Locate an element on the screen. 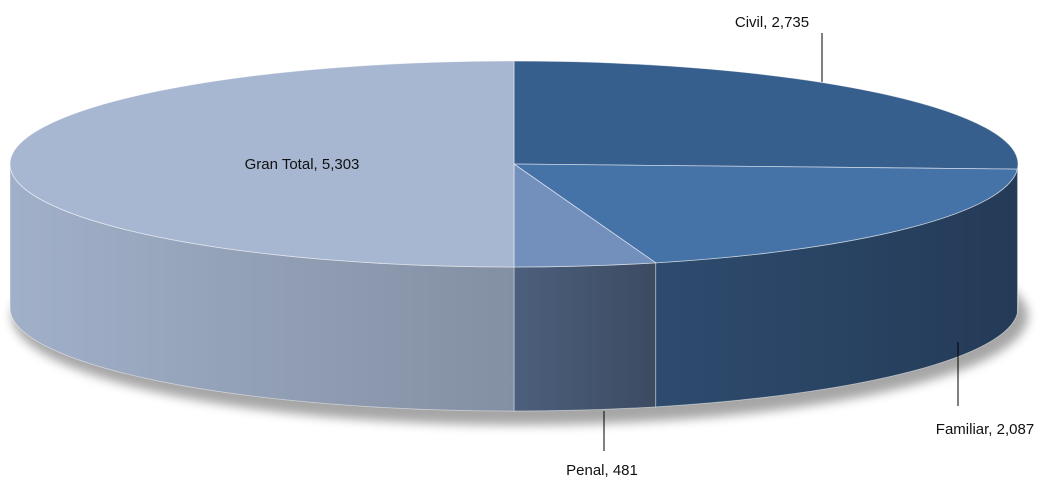 This screenshot has height=489, width=1055. pie-slice-civil is located at coordinates (766, 115).